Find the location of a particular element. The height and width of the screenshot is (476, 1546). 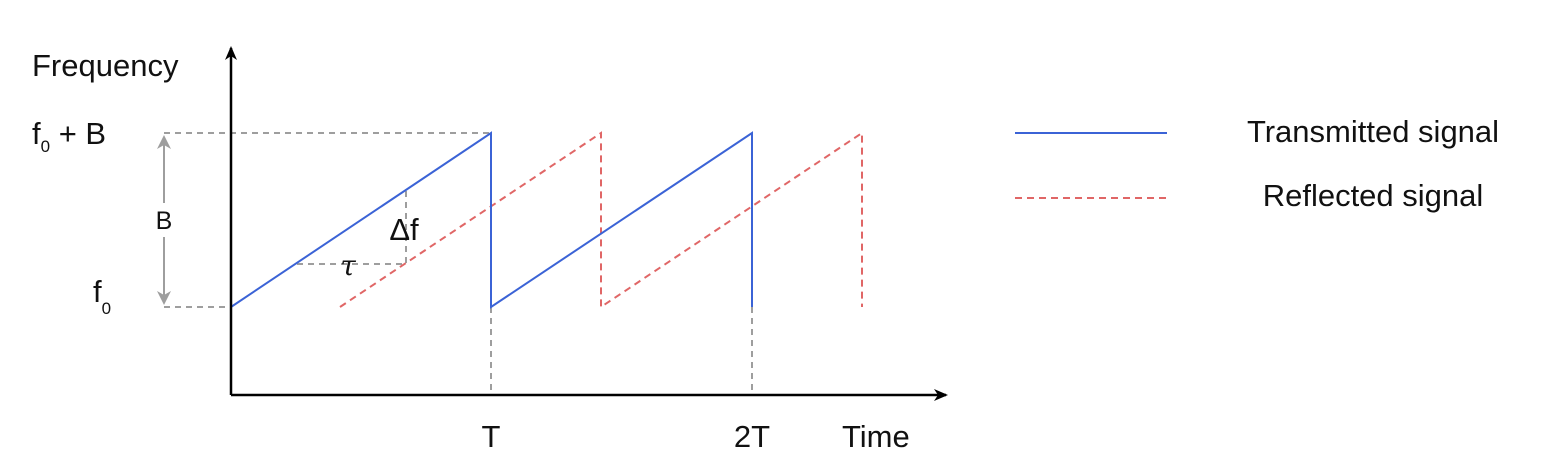

legend-reflected-label: Reflected signal is located at coordinates (1373, 195).